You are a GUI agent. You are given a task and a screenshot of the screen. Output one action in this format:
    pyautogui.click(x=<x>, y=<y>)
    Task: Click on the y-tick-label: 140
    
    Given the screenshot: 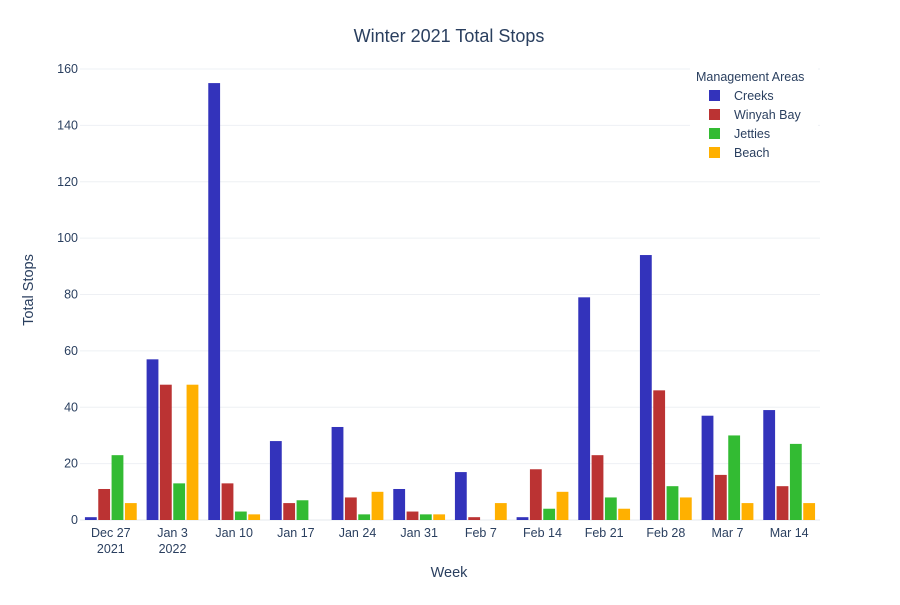 What is the action you would take?
    pyautogui.click(x=67, y=125)
    